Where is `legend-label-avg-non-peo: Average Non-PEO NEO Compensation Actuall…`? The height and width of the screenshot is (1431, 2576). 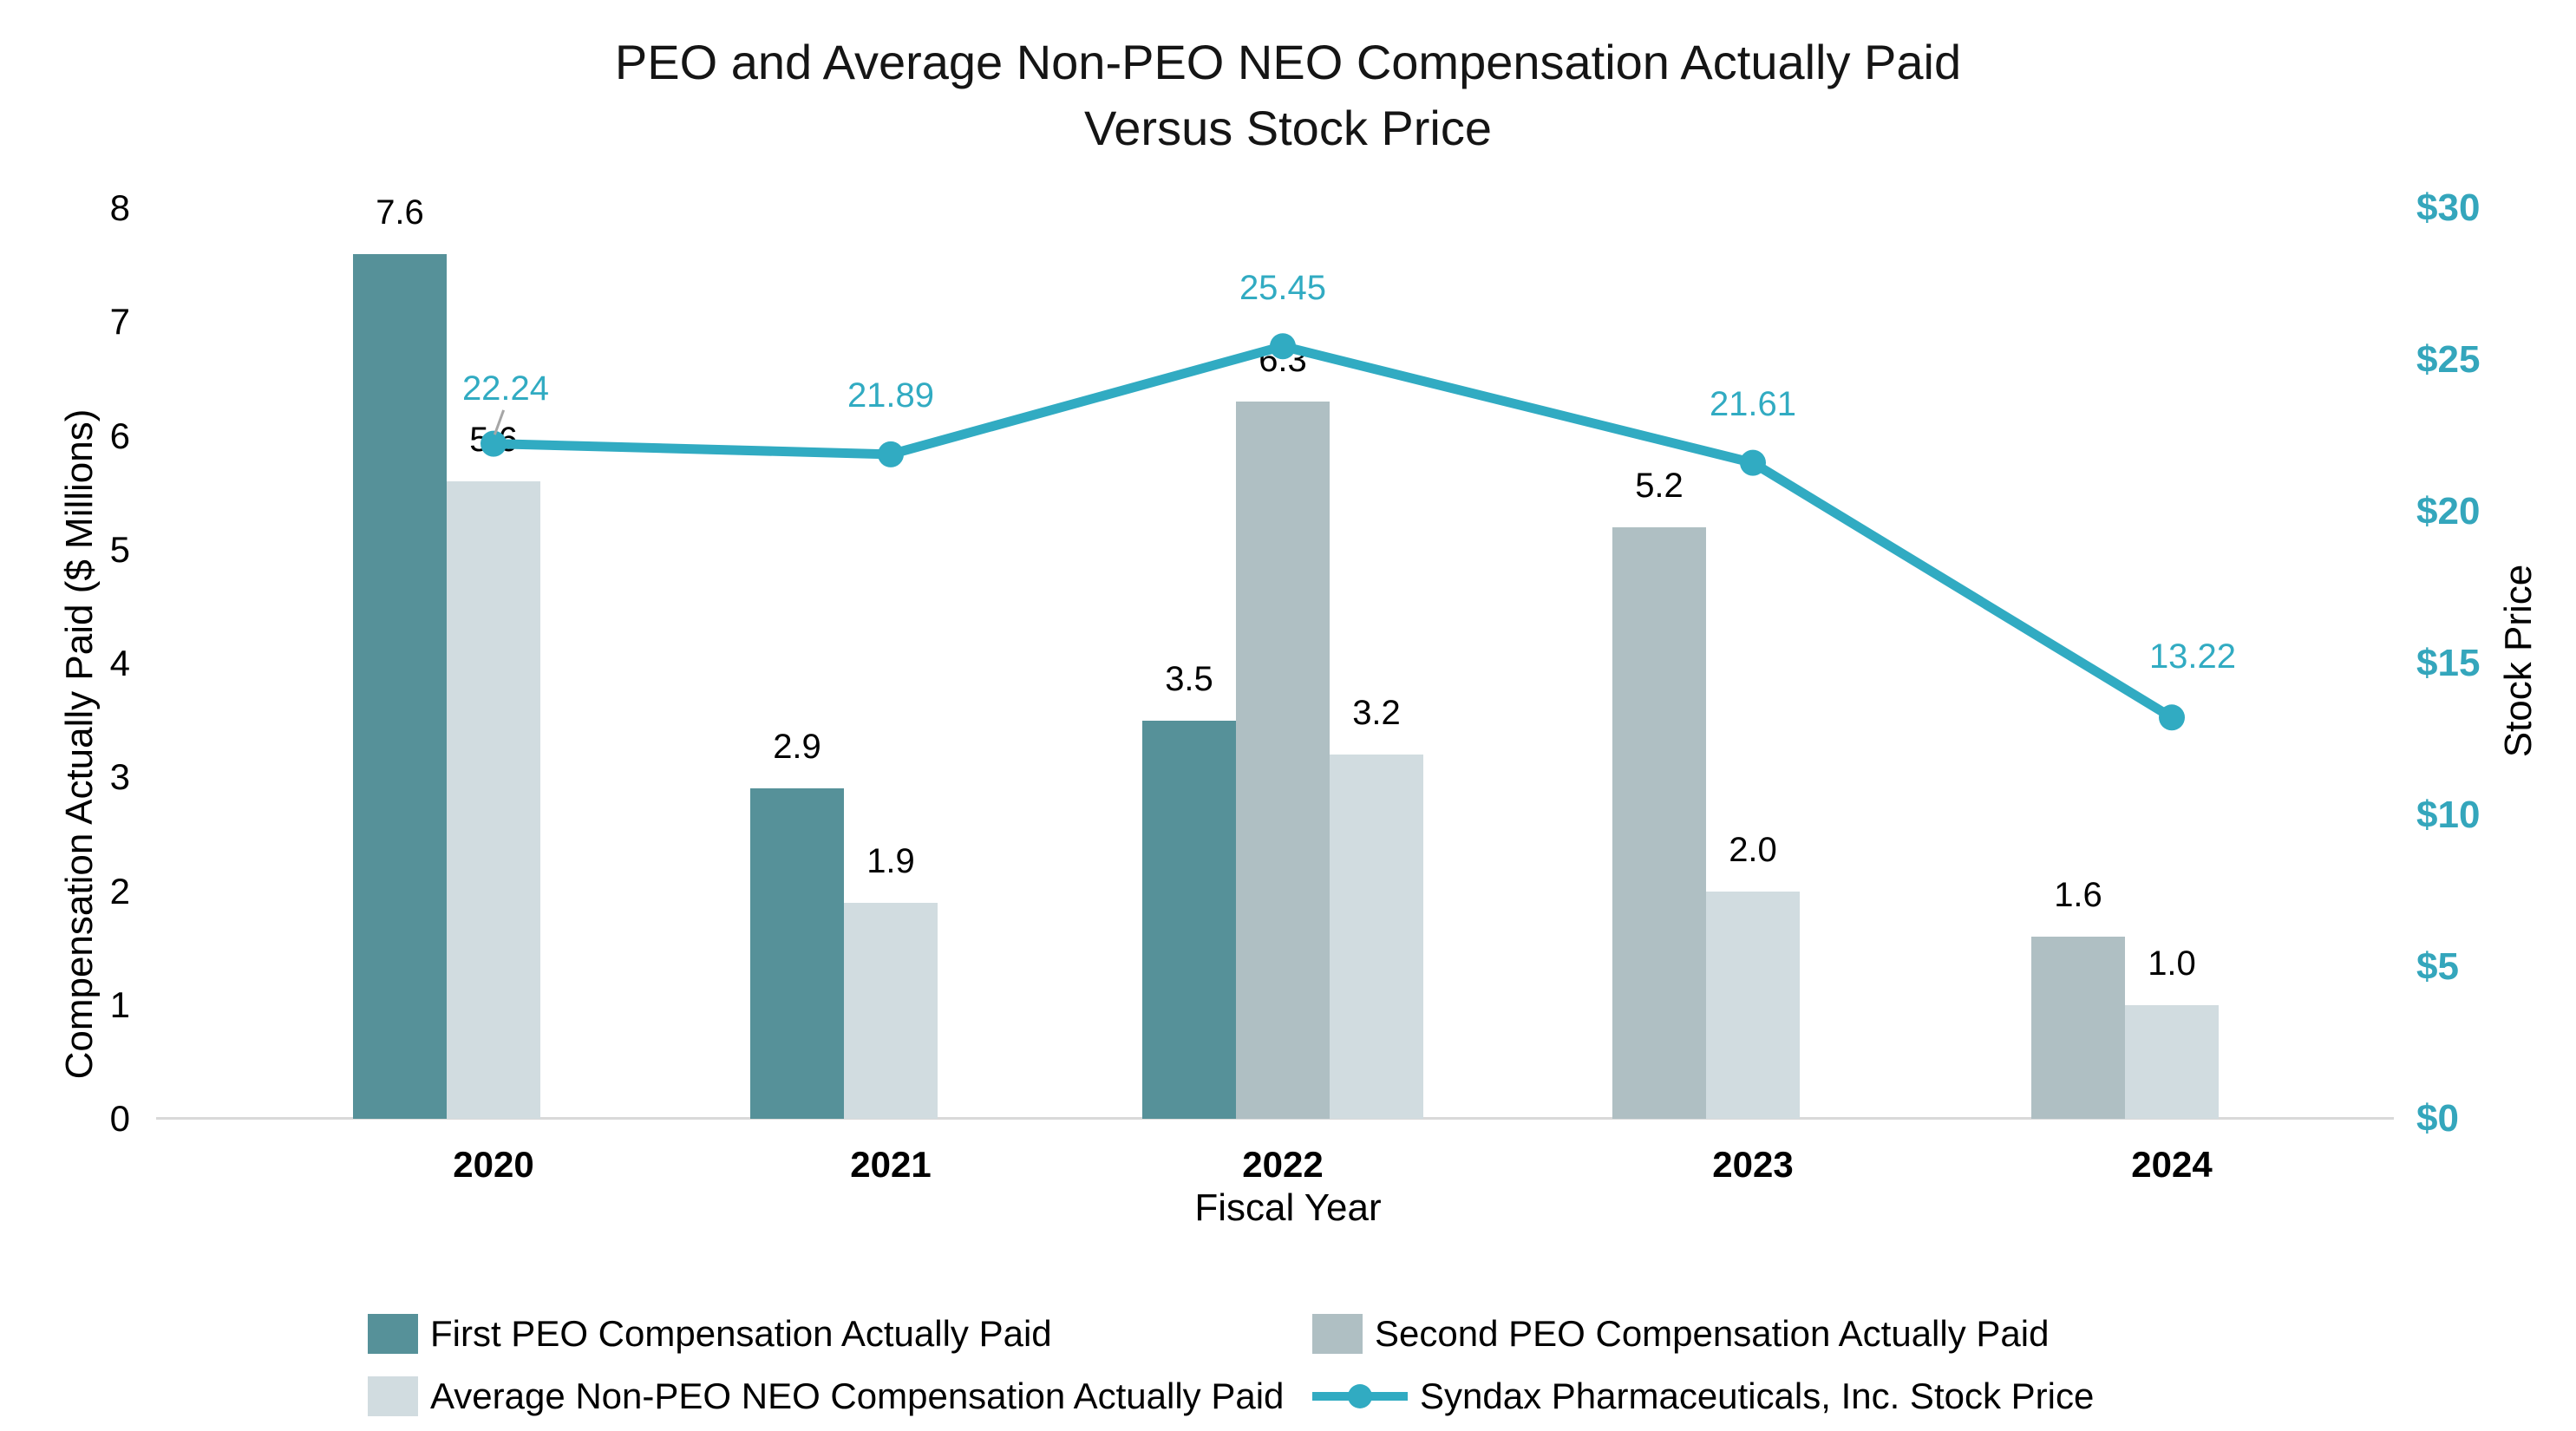 legend-label-avg-non-peo: Average Non-PEO NEO Compensation Actuall… is located at coordinates (857, 1395).